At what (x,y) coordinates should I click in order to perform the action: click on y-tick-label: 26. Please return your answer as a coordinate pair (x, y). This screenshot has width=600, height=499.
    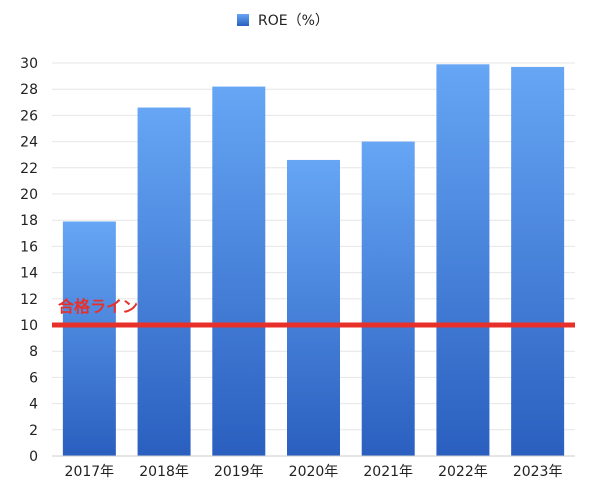
    Looking at the image, I should click on (29, 116).